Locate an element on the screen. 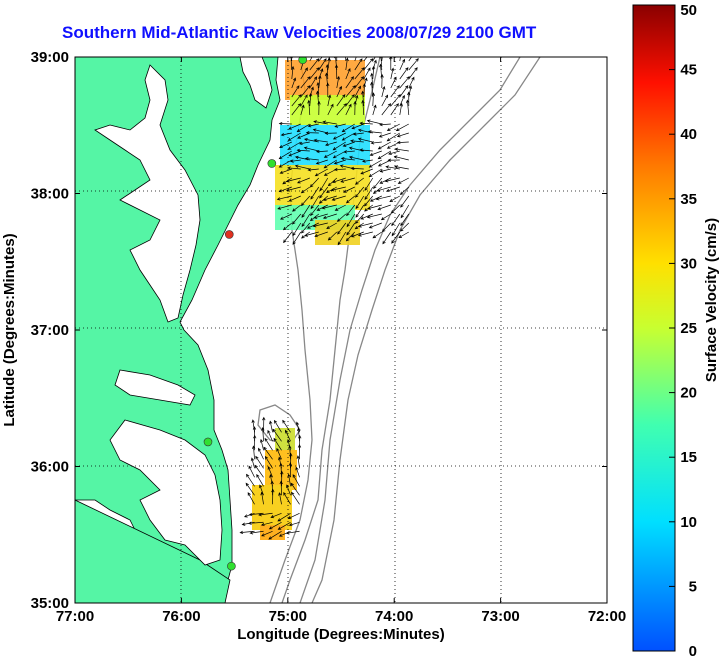 Image resolution: width=724 pixels, height=659 pixels. land-south is located at coordinates (153, 551).